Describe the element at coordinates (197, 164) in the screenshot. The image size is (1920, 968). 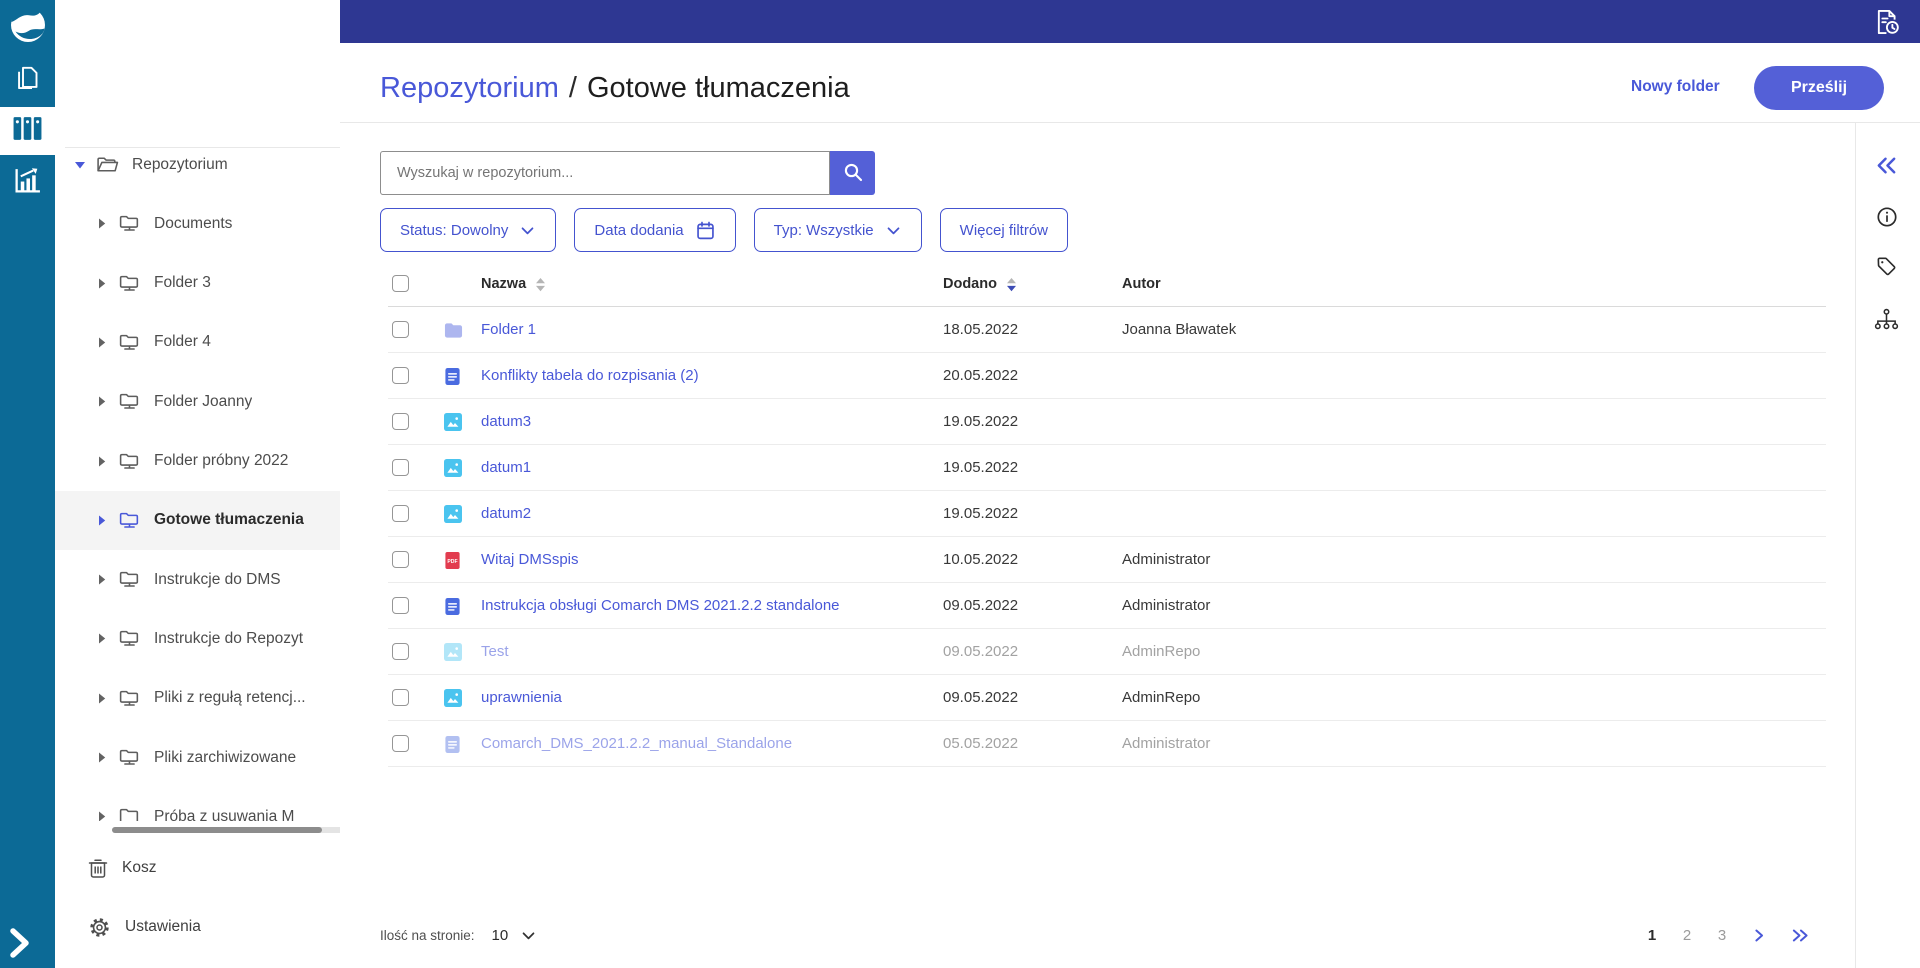
I see `tree-item-repozytorium: Repozytorium` at that location.